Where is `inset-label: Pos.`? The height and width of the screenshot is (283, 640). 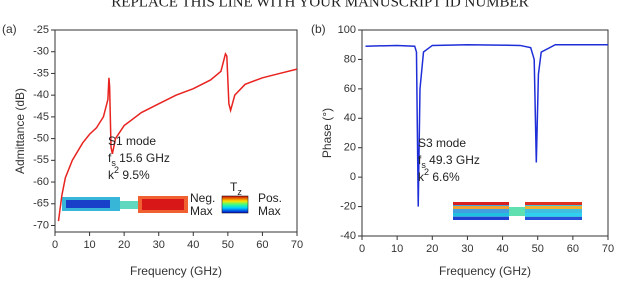 inset-label: Pos. is located at coordinates (270, 198).